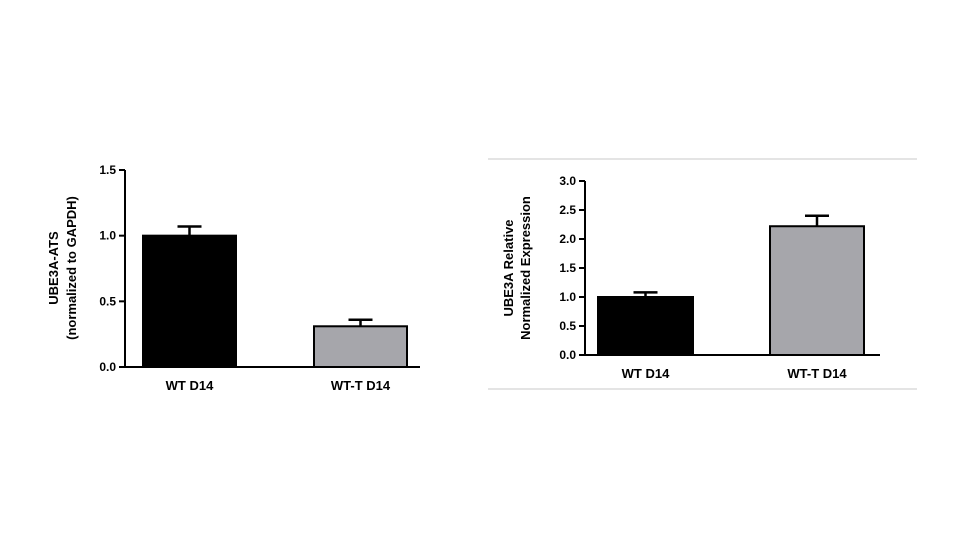 This screenshot has height=546, width=967. What do you see at coordinates (508, 267) in the screenshot?
I see `y-axis-title-line-1: UBE3A Relative` at bounding box center [508, 267].